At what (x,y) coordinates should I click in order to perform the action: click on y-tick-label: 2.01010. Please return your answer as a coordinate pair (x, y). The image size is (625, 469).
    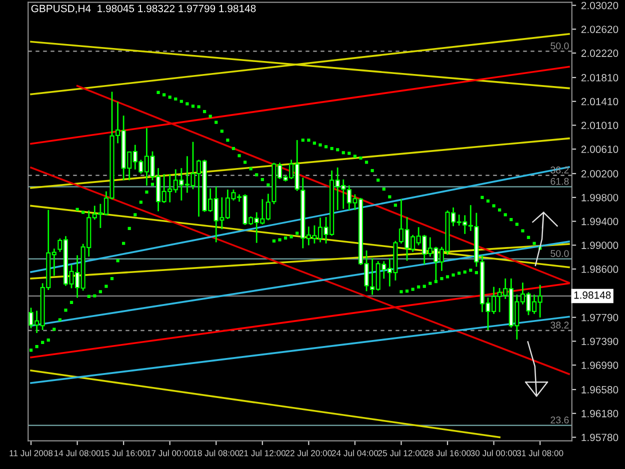
    Looking at the image, I should click on (599, 126).